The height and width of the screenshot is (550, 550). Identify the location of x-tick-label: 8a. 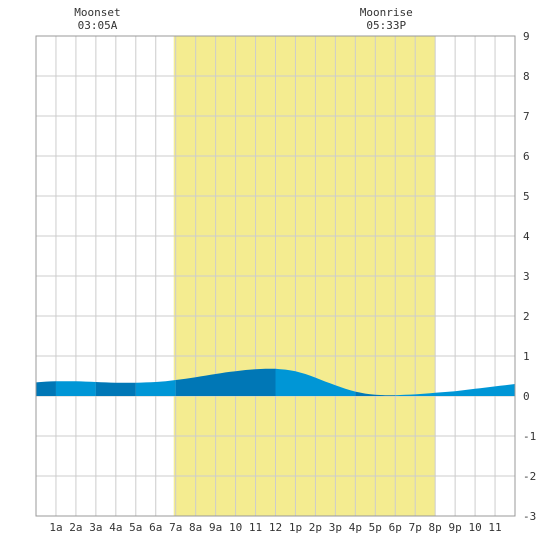
(195, 527).